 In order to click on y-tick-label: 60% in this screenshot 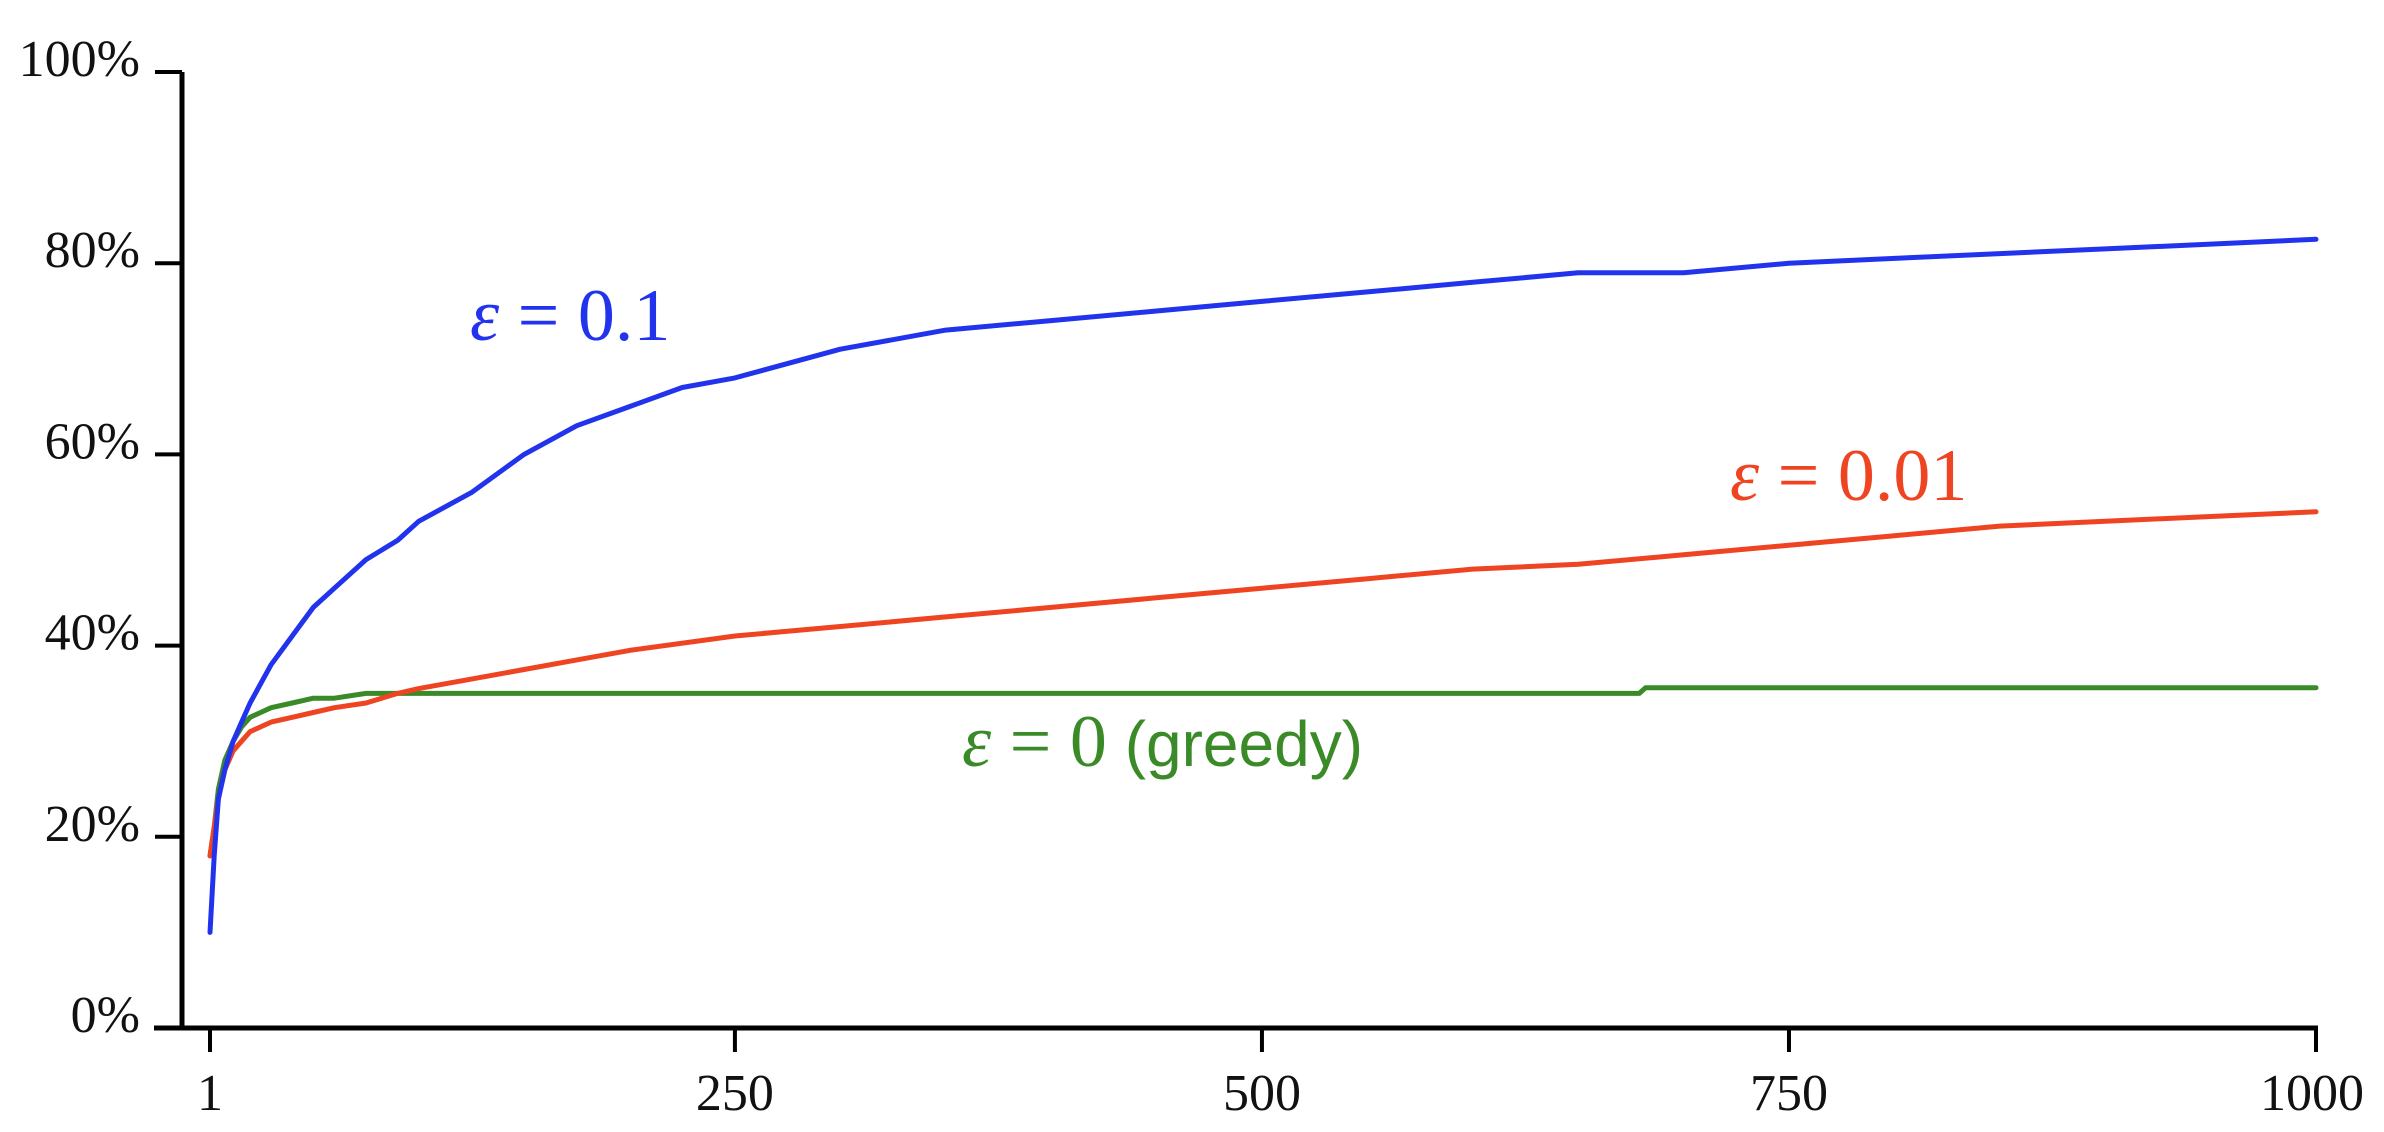, I will do `click(92, 441)`.